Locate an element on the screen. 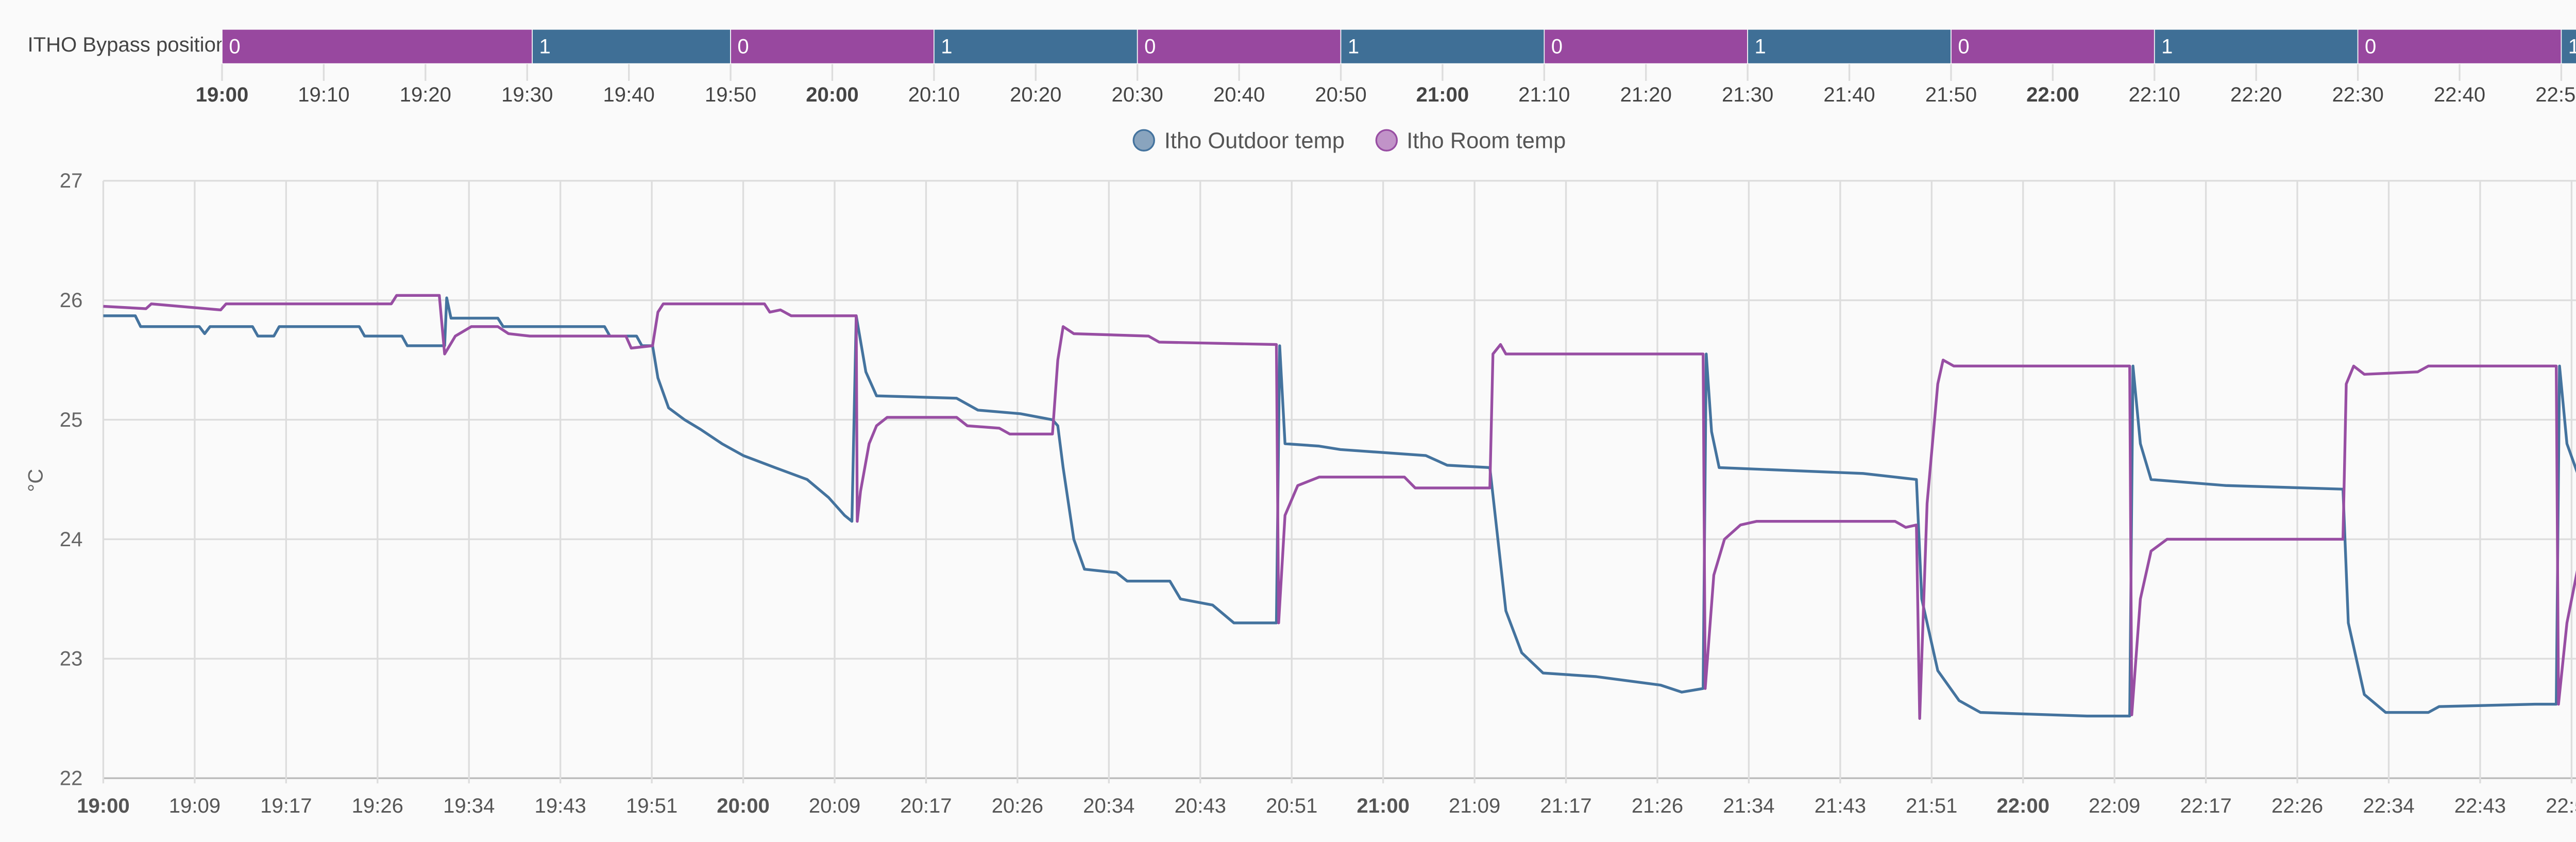 The image size is (2576, 842). y-tick-label: 23 is located at coordinates (71, 659).